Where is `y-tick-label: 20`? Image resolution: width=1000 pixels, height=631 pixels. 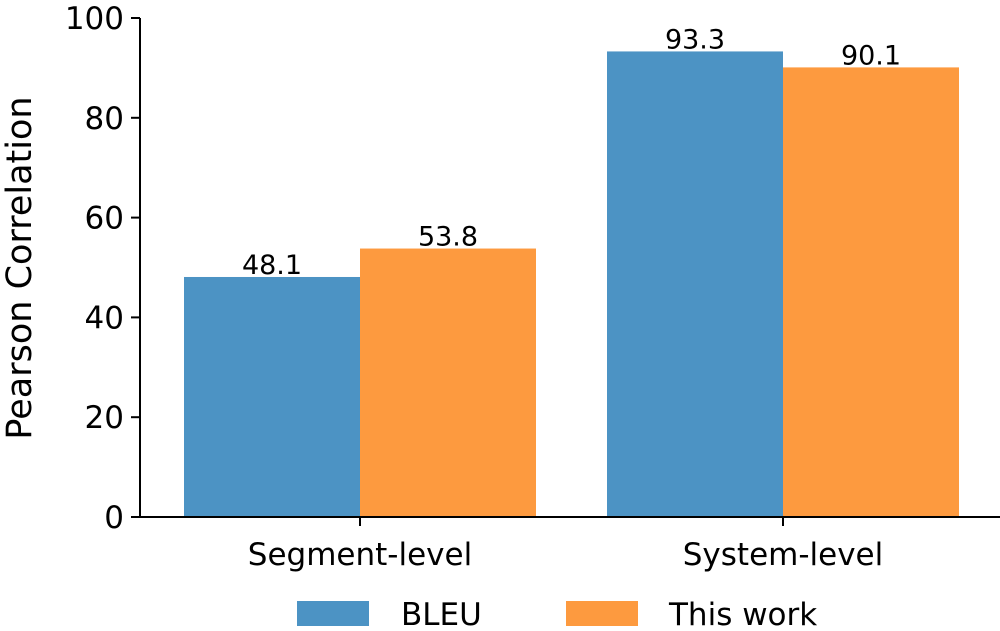 y-tick-label: 20 is located at coordinates (104, 418).